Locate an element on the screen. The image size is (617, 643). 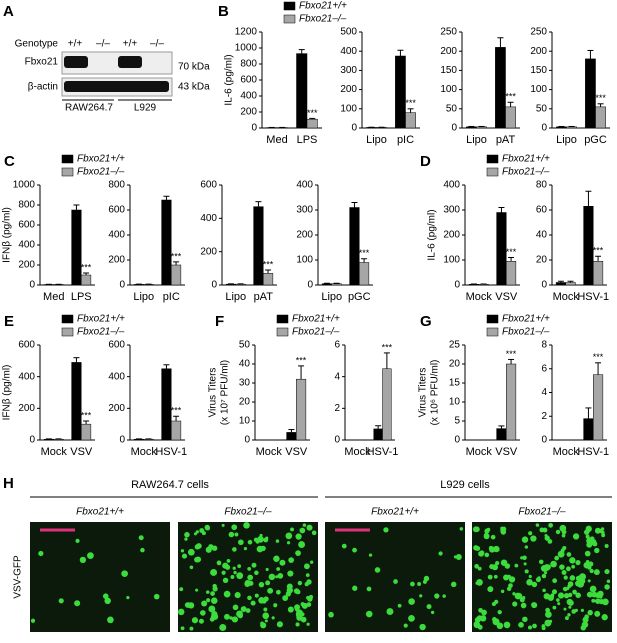
y-tick-label: 100 is located at coordinates (348, 108).